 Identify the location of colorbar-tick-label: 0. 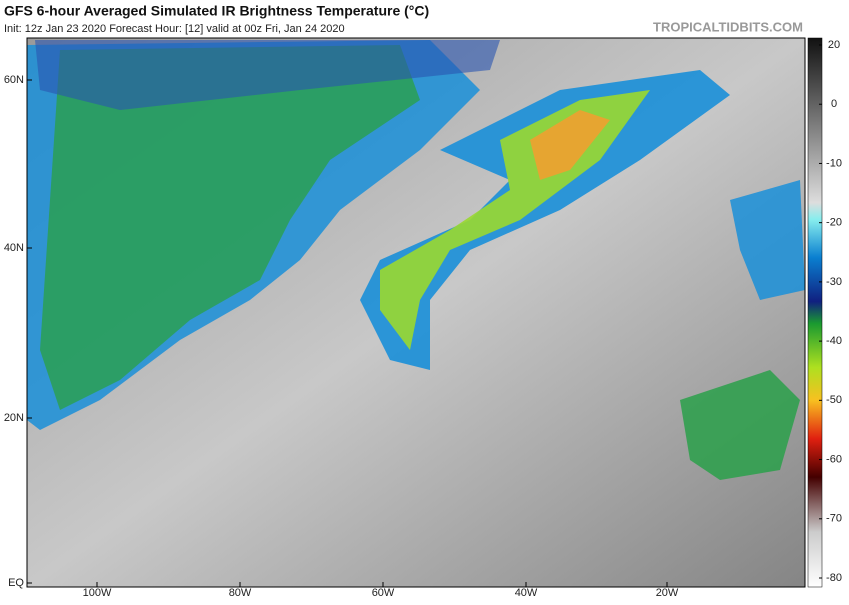
(834, 104).